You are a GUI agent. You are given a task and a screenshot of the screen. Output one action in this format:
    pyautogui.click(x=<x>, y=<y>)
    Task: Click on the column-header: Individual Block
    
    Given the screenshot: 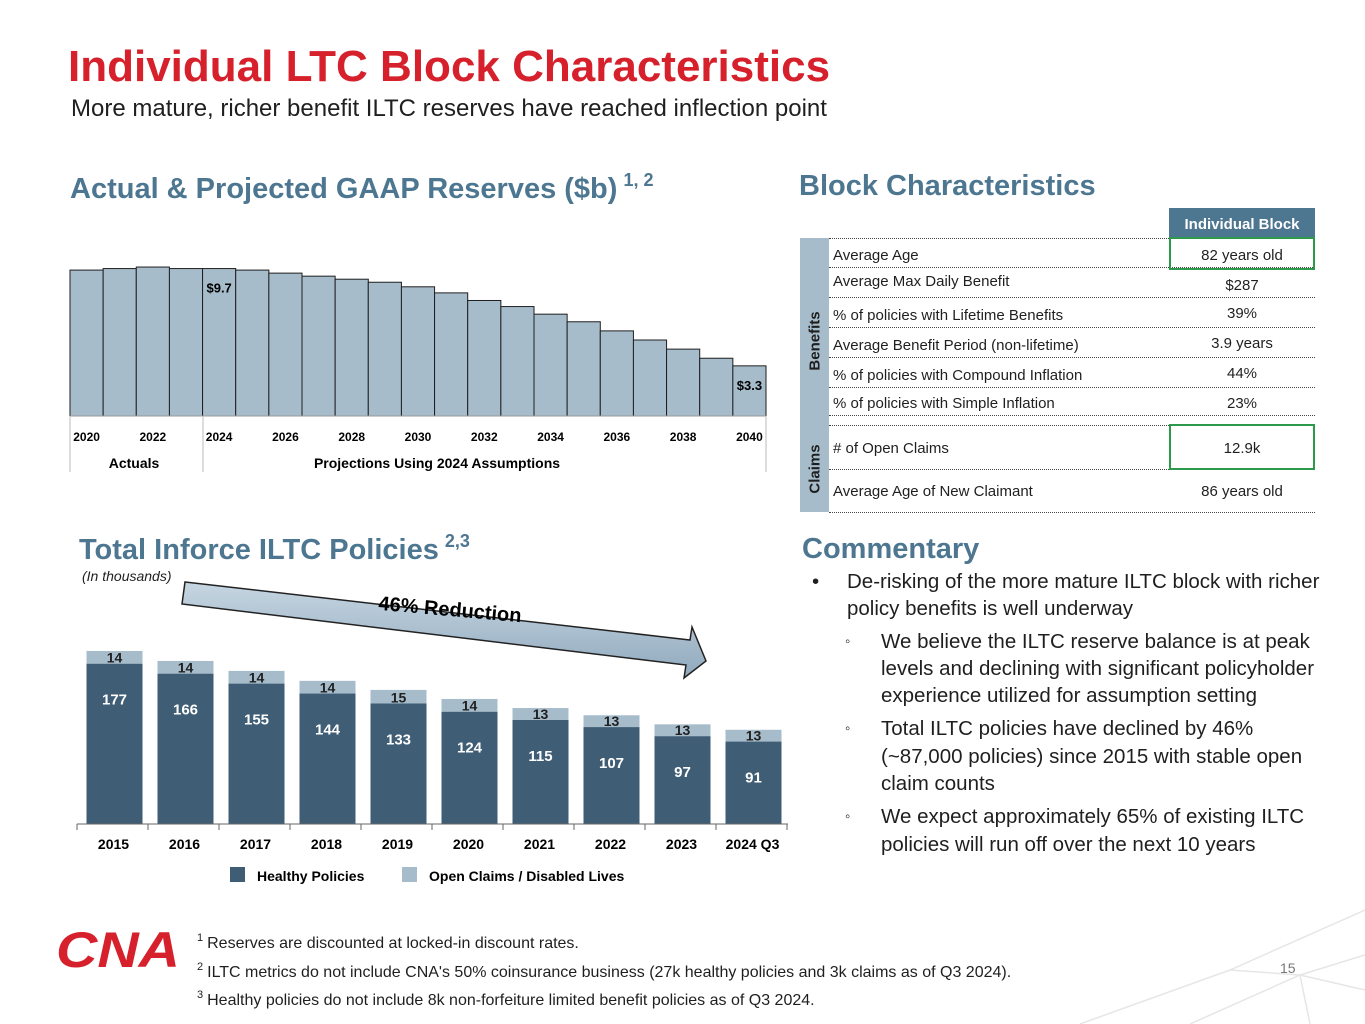 What is the action you would take?
    pyautogui.click(x=1242, y=223)
    